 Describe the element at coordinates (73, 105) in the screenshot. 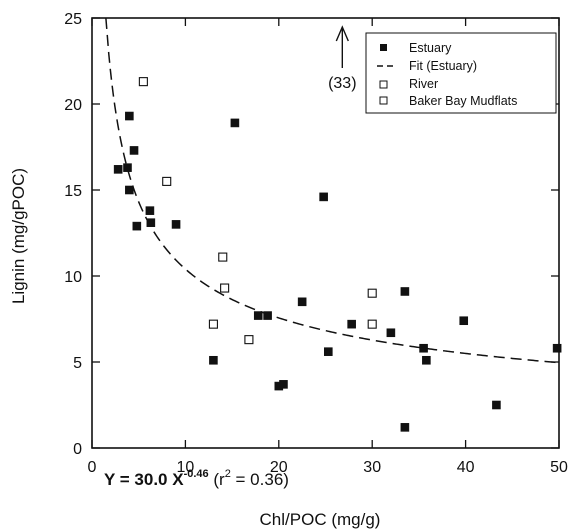

I see `y-tick-label: 20` at that location.